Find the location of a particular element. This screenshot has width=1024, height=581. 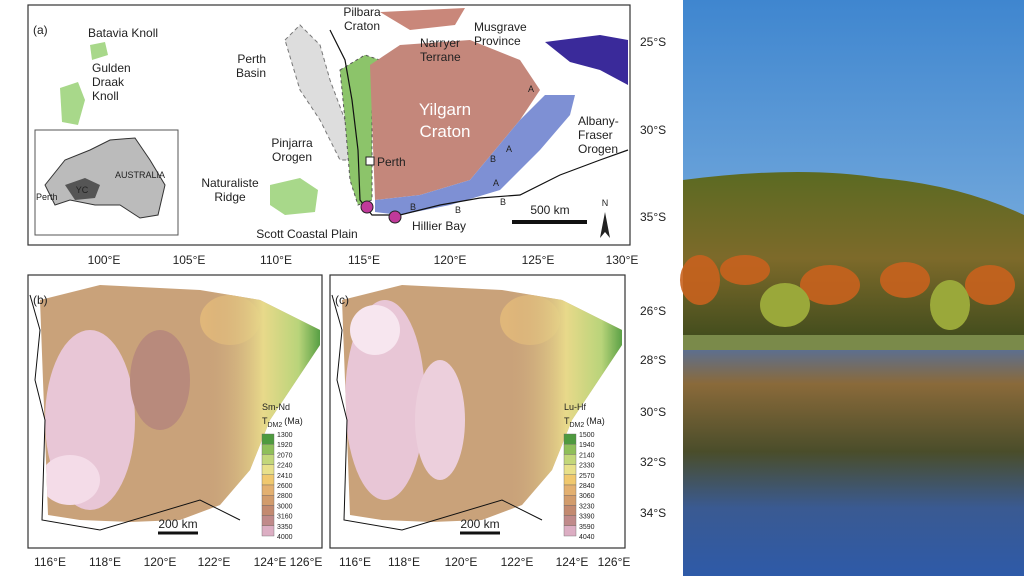

pinjarra is located at coordinates (360, 130).